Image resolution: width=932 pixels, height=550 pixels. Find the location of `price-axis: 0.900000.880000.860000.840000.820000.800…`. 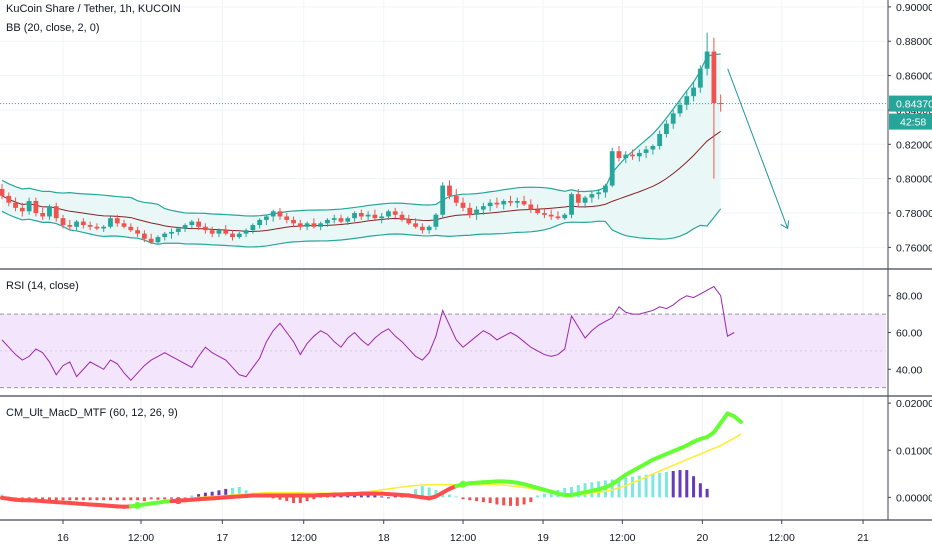

price-axis: 0.900000.880000.860000.840000.820000.800… is located at coordinates (909, 260).